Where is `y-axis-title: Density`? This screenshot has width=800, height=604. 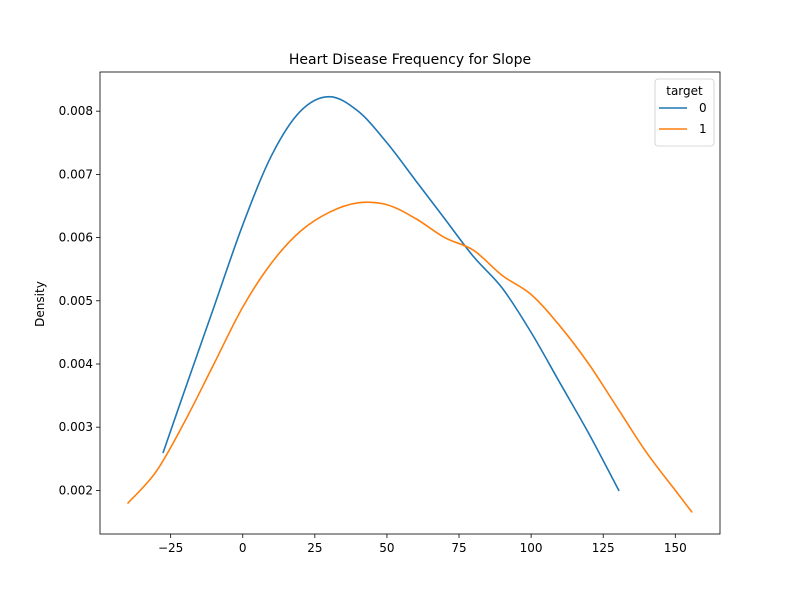 y-axis-title: Density is located at coordinates (40, 304).